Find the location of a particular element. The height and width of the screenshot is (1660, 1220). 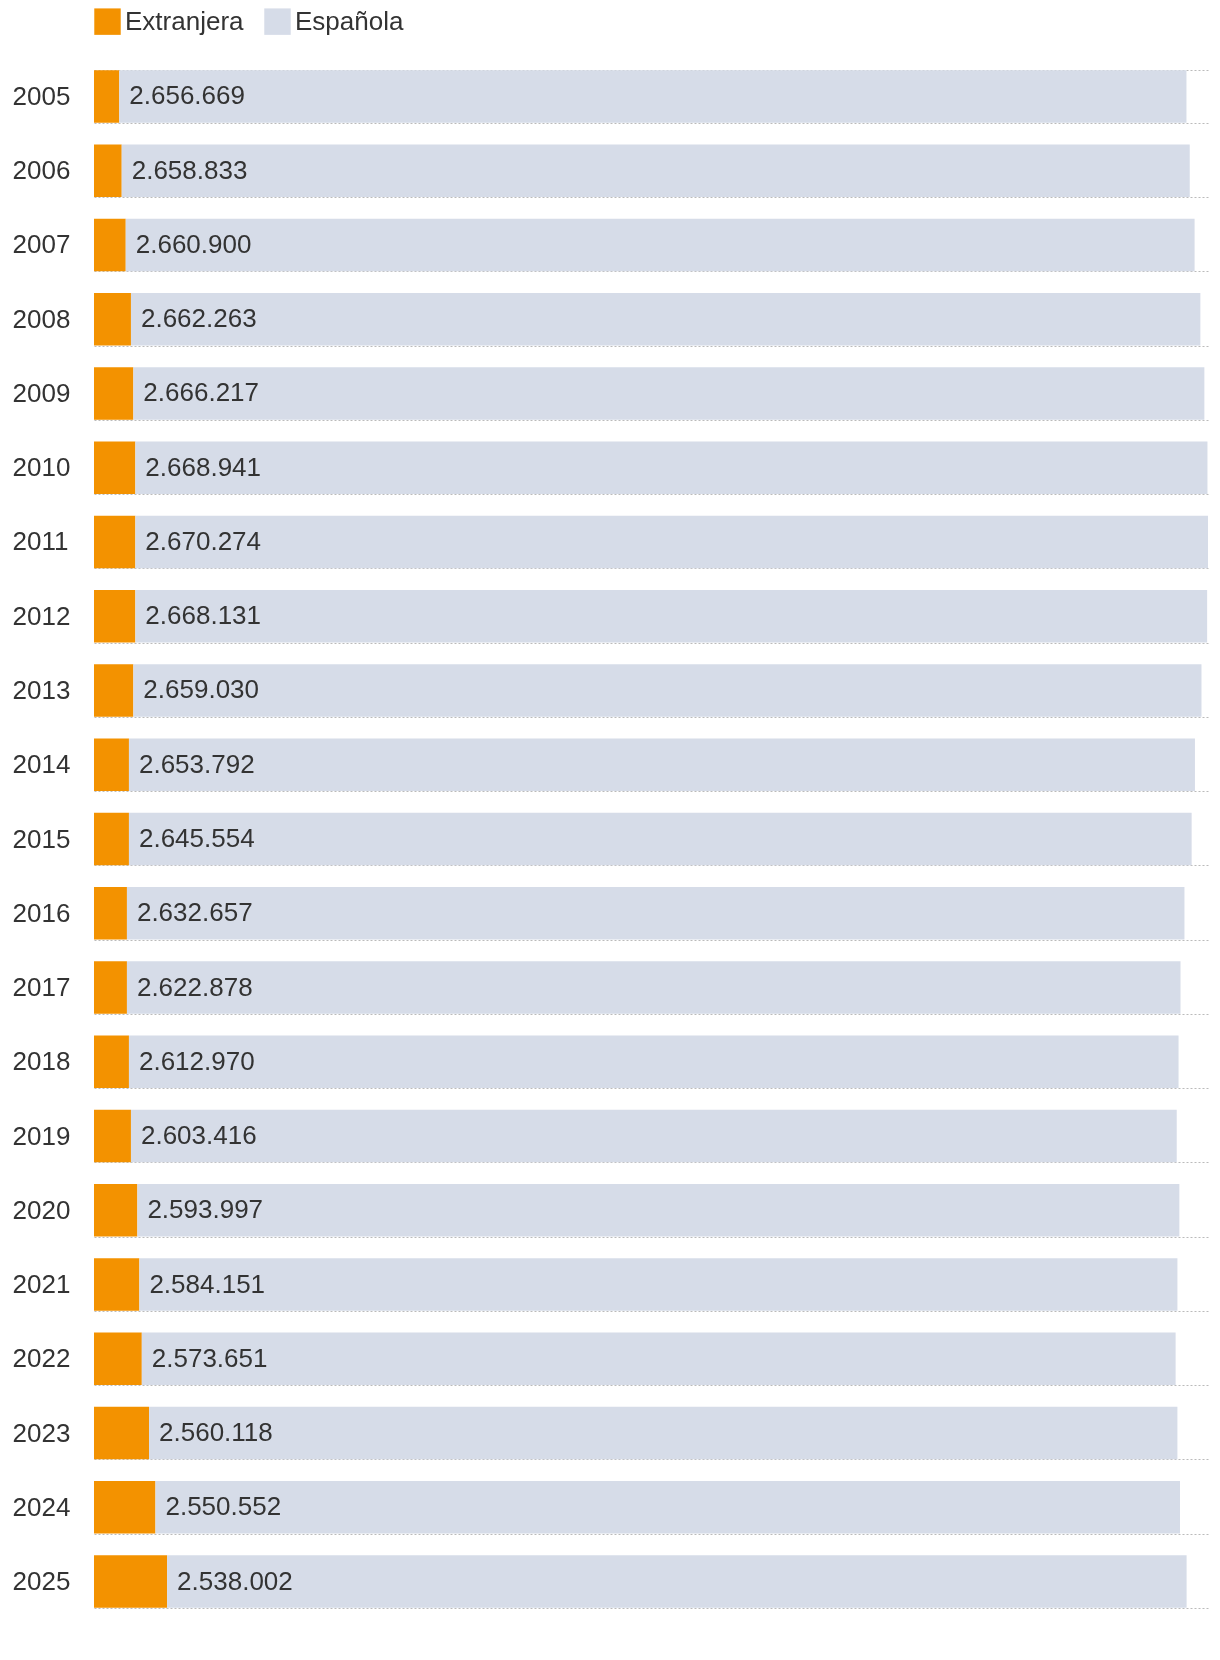

y-tick-label: 2016 is located at coordinates (41, 912).